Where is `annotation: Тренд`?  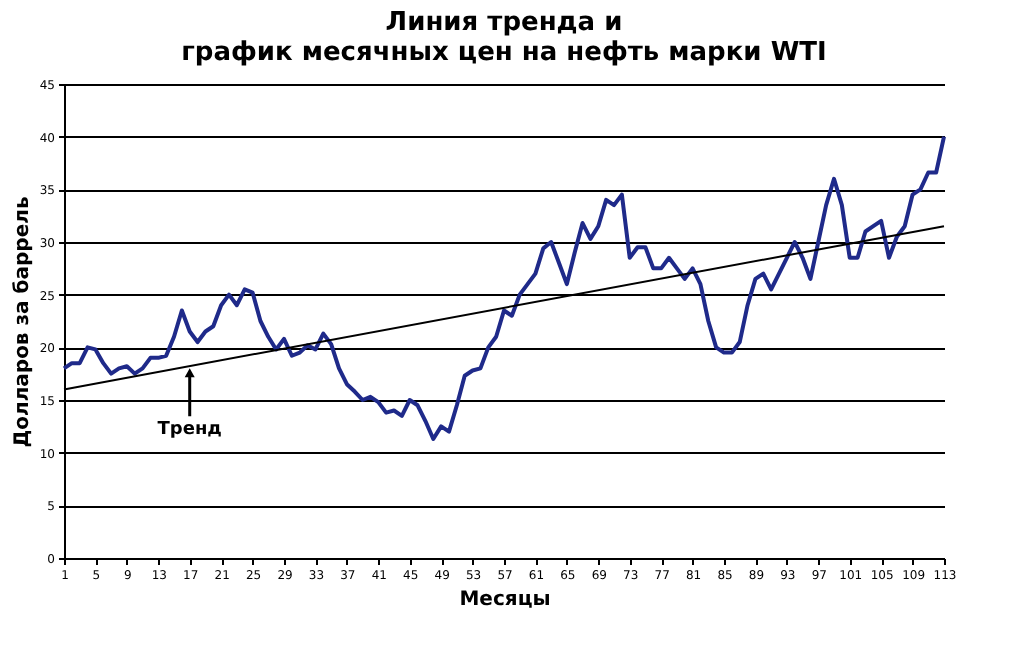
annotation: Тренд is located at coordinates (189, 430).